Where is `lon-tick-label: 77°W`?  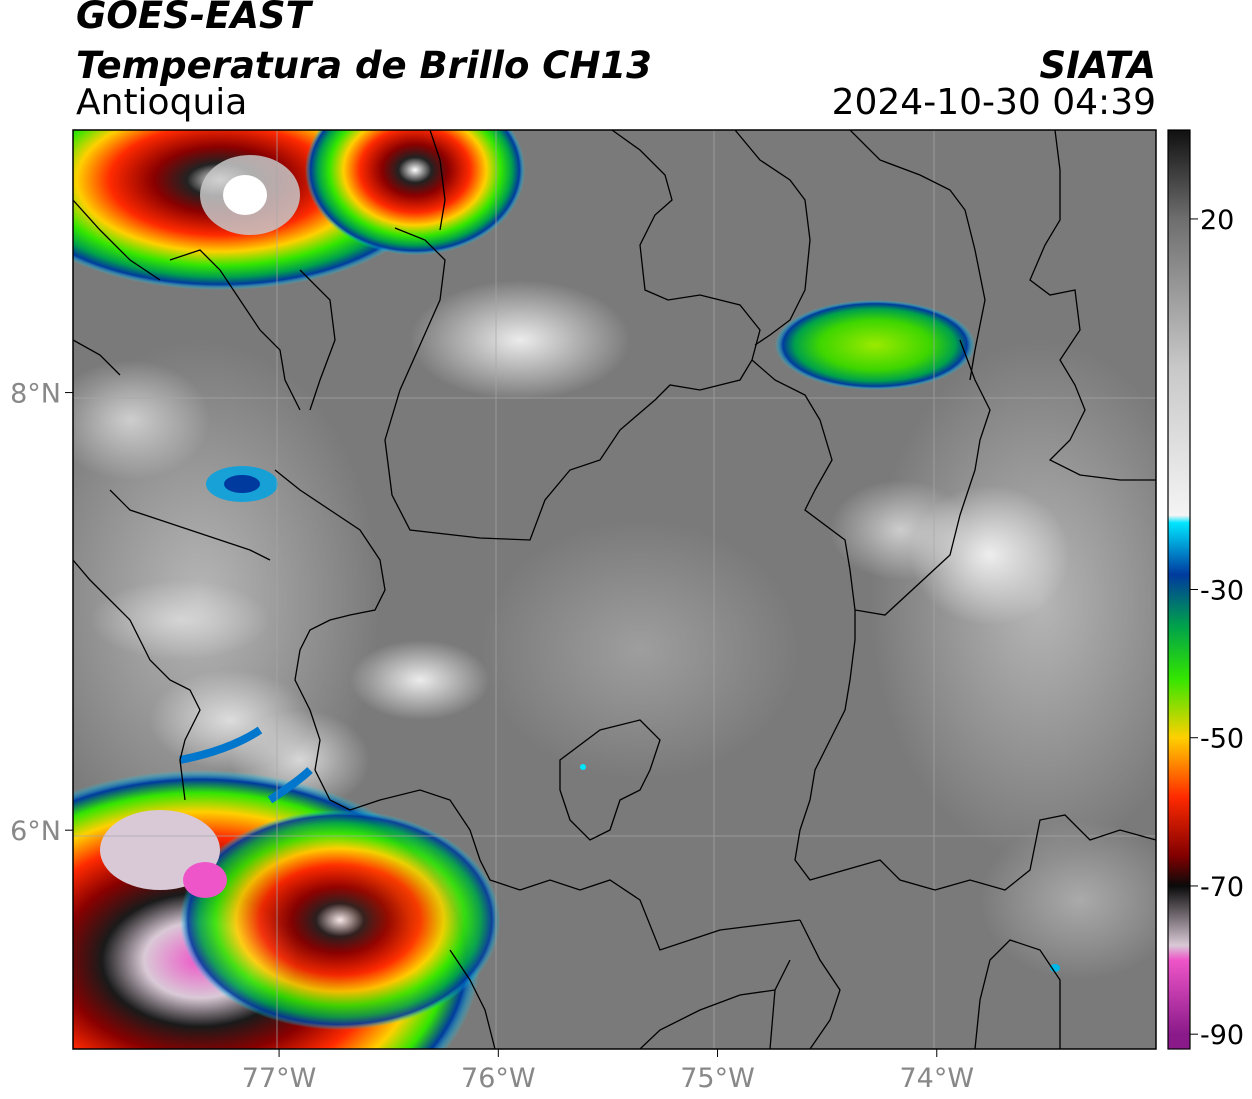
lon-tick-label: 77°W is located at coordinates (279, 1078).